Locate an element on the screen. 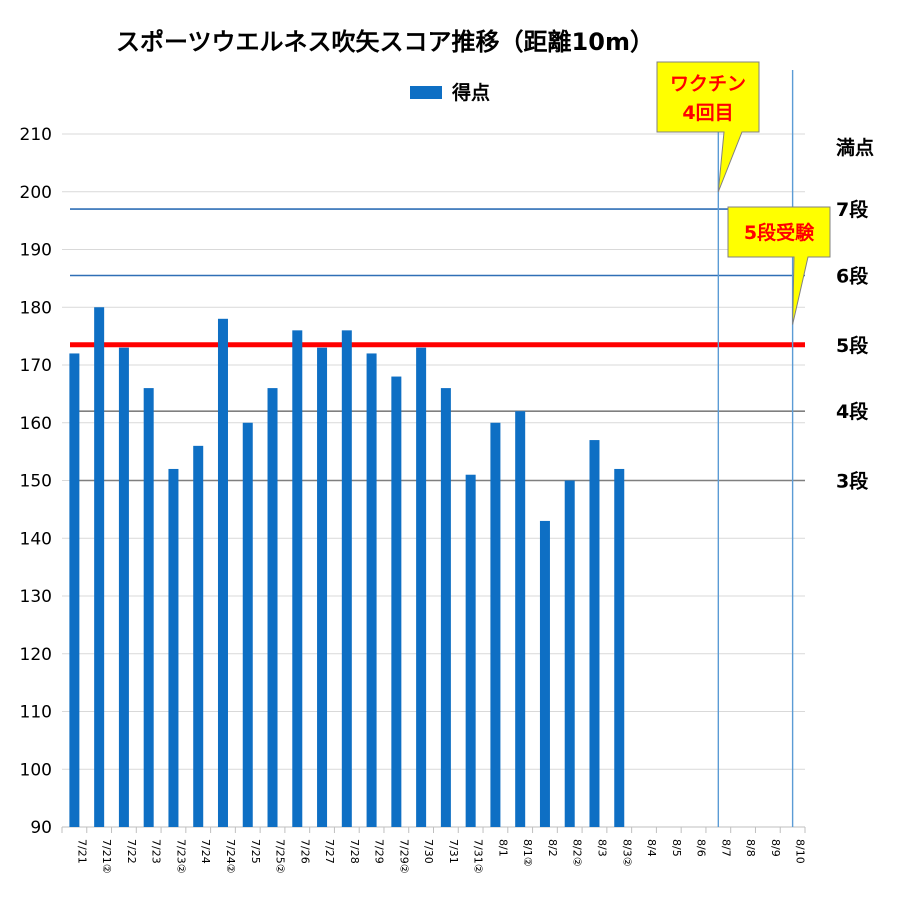  x-tick-label: 8/4 is located at coordinates (651, 848).